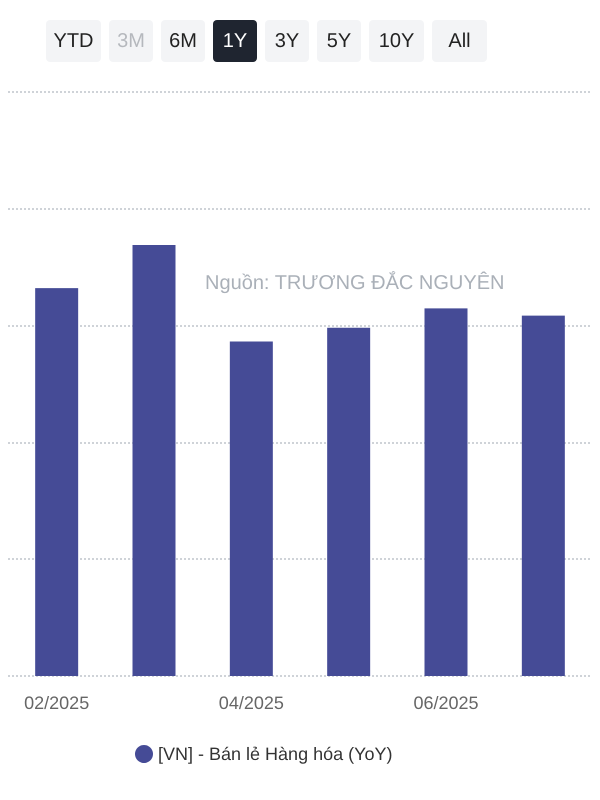 Image resolution: width=600 pixels, height=800 pixels. What do you see at coordinates (251, 703) in the screenshot?
I see `x-tick-label: 04/2025` at bounding box center [251, 703].